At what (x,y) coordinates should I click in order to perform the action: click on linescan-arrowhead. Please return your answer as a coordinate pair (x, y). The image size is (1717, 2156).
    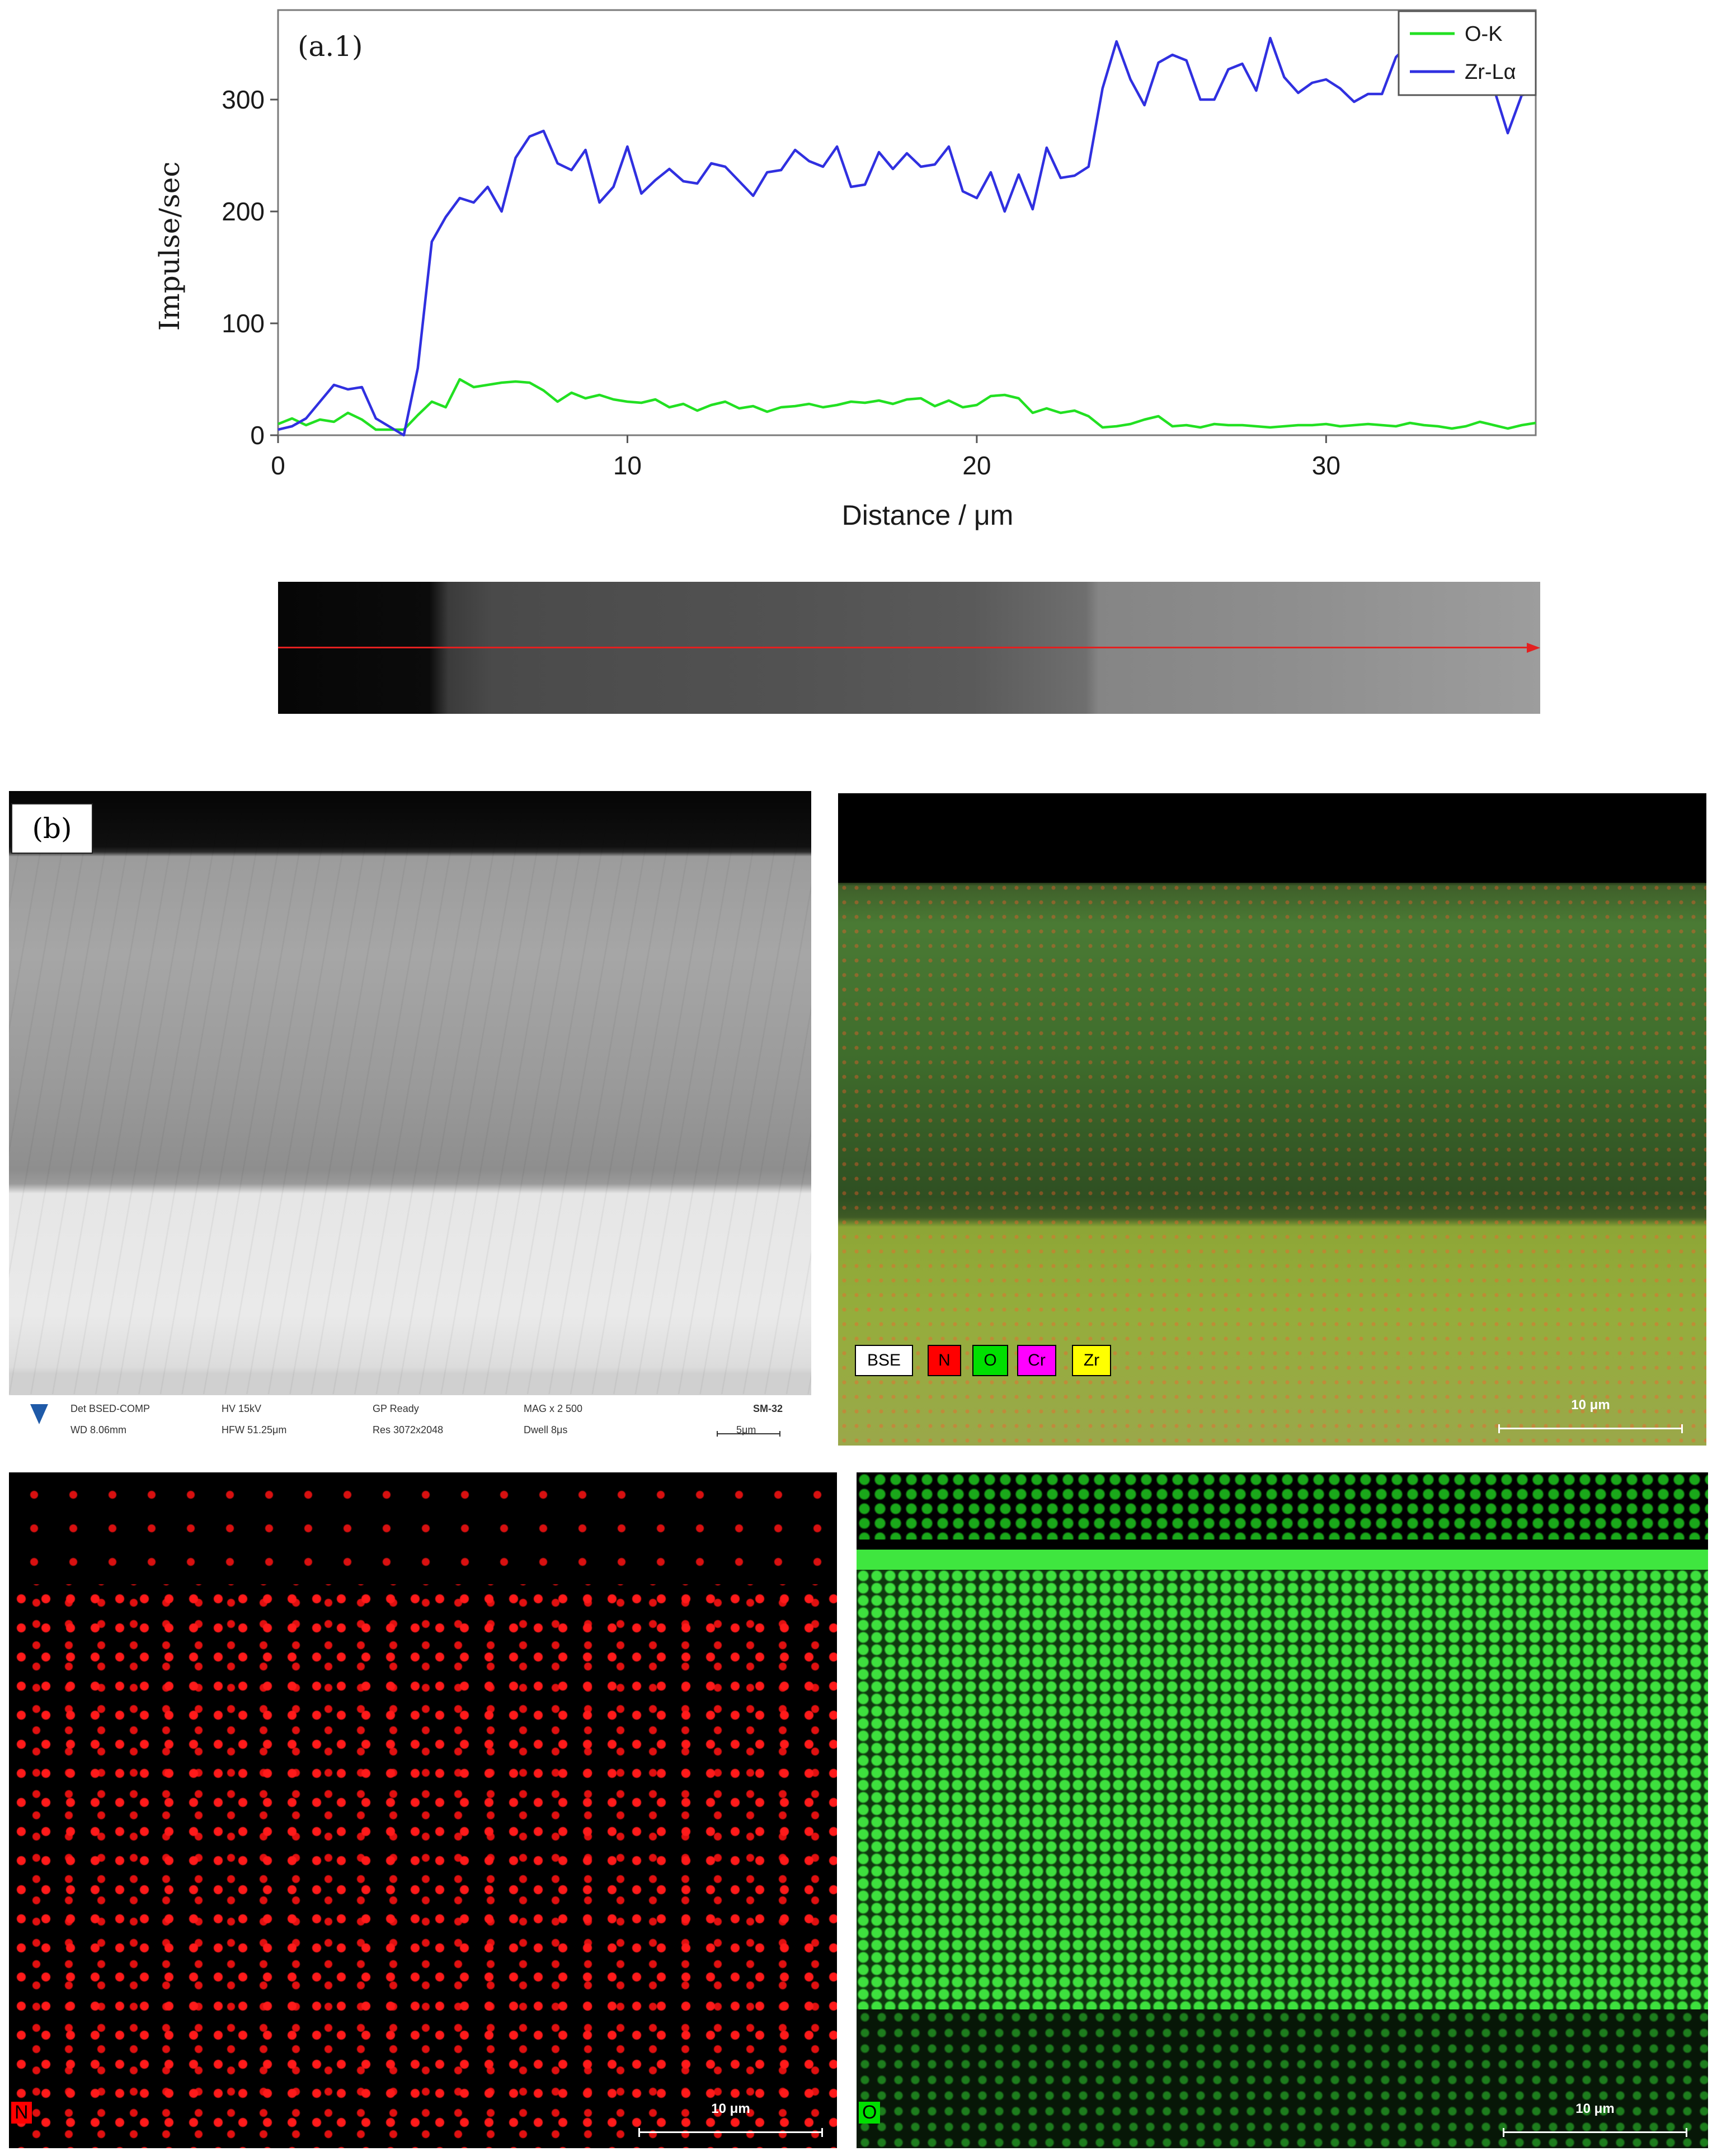
    Looking at the image, I should click on (1533, 648).